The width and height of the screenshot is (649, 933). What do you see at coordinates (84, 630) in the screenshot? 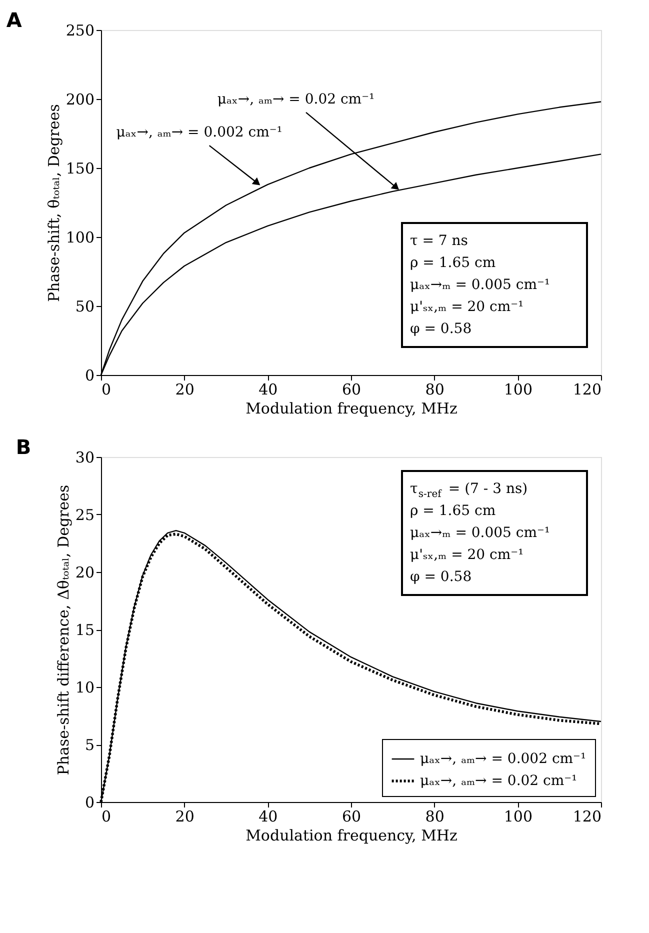
I see `y-tick-label: 15` at bounding box center [84, 630].